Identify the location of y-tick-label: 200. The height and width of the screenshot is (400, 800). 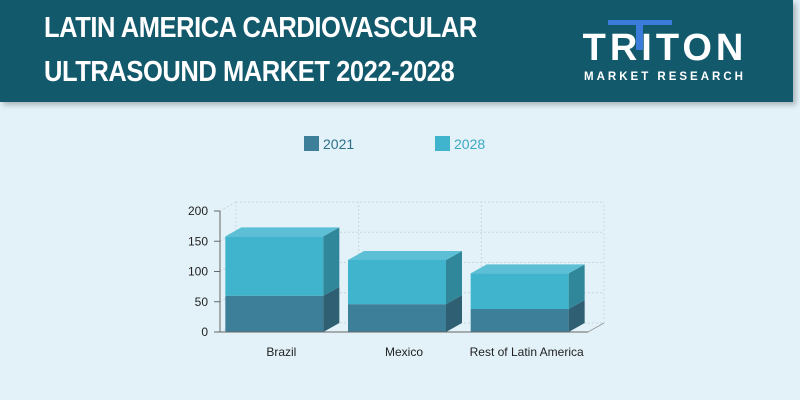
(198, 211).